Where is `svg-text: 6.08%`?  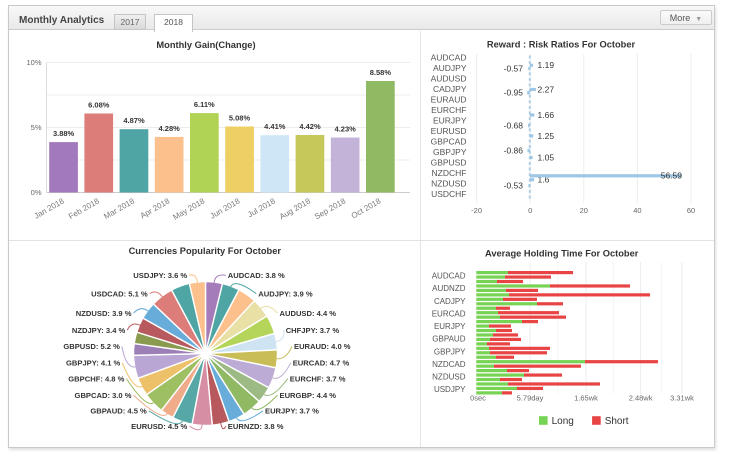 svg-text: 6.08% is located at coordinates (99, 105).